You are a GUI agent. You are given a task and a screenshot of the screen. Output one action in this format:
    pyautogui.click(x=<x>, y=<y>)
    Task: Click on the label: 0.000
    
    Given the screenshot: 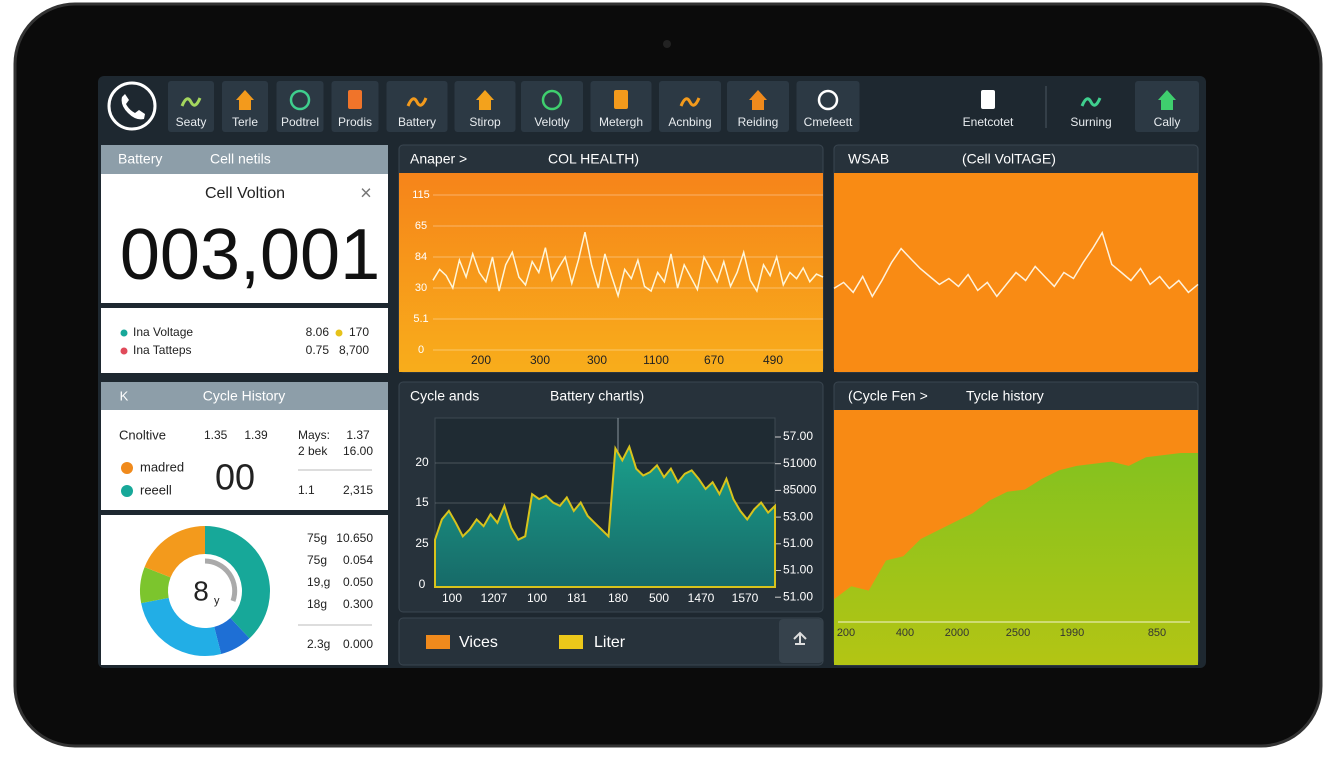 What is the action you would take?
    pyautogui.click(x=358, y=644)
    